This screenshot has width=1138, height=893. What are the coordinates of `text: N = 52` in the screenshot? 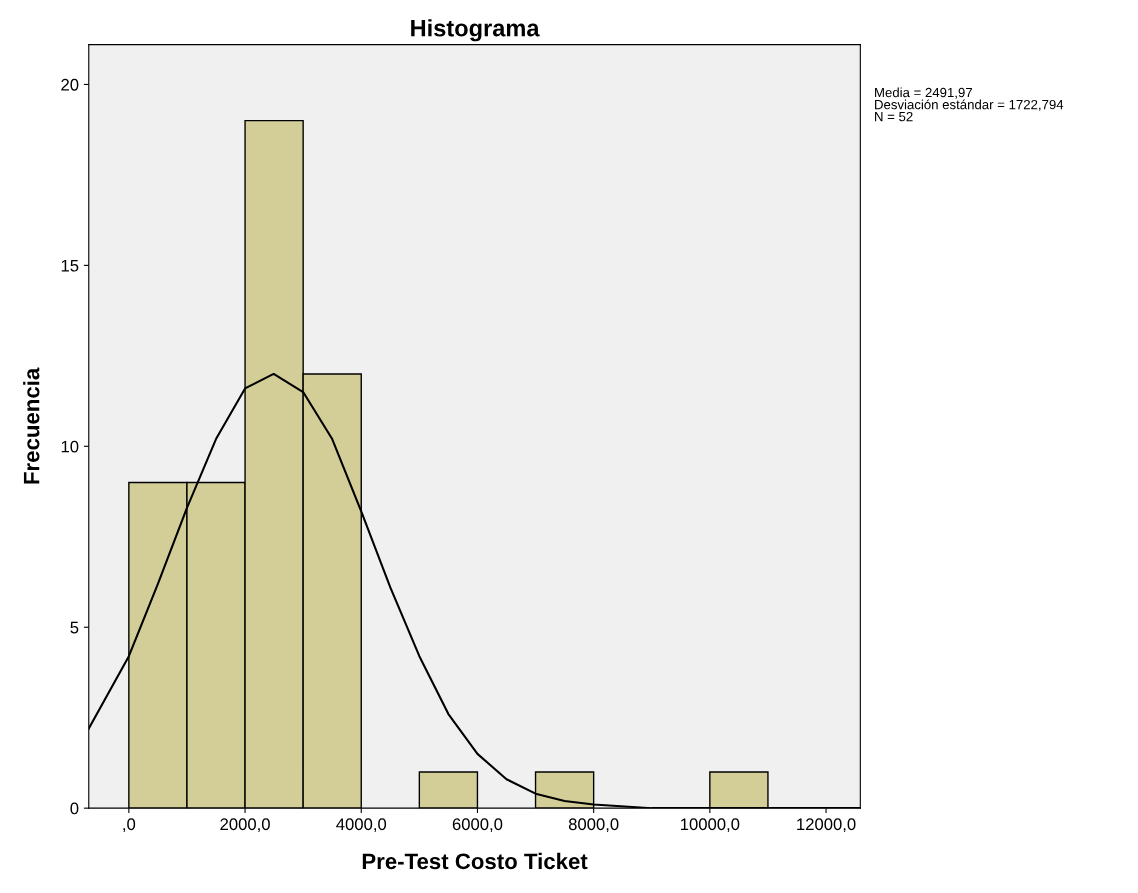 It's located at (894, 116).